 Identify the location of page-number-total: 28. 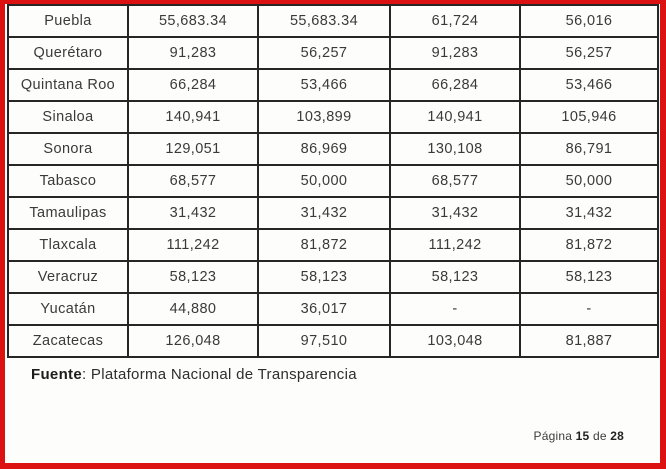
(617, 436).